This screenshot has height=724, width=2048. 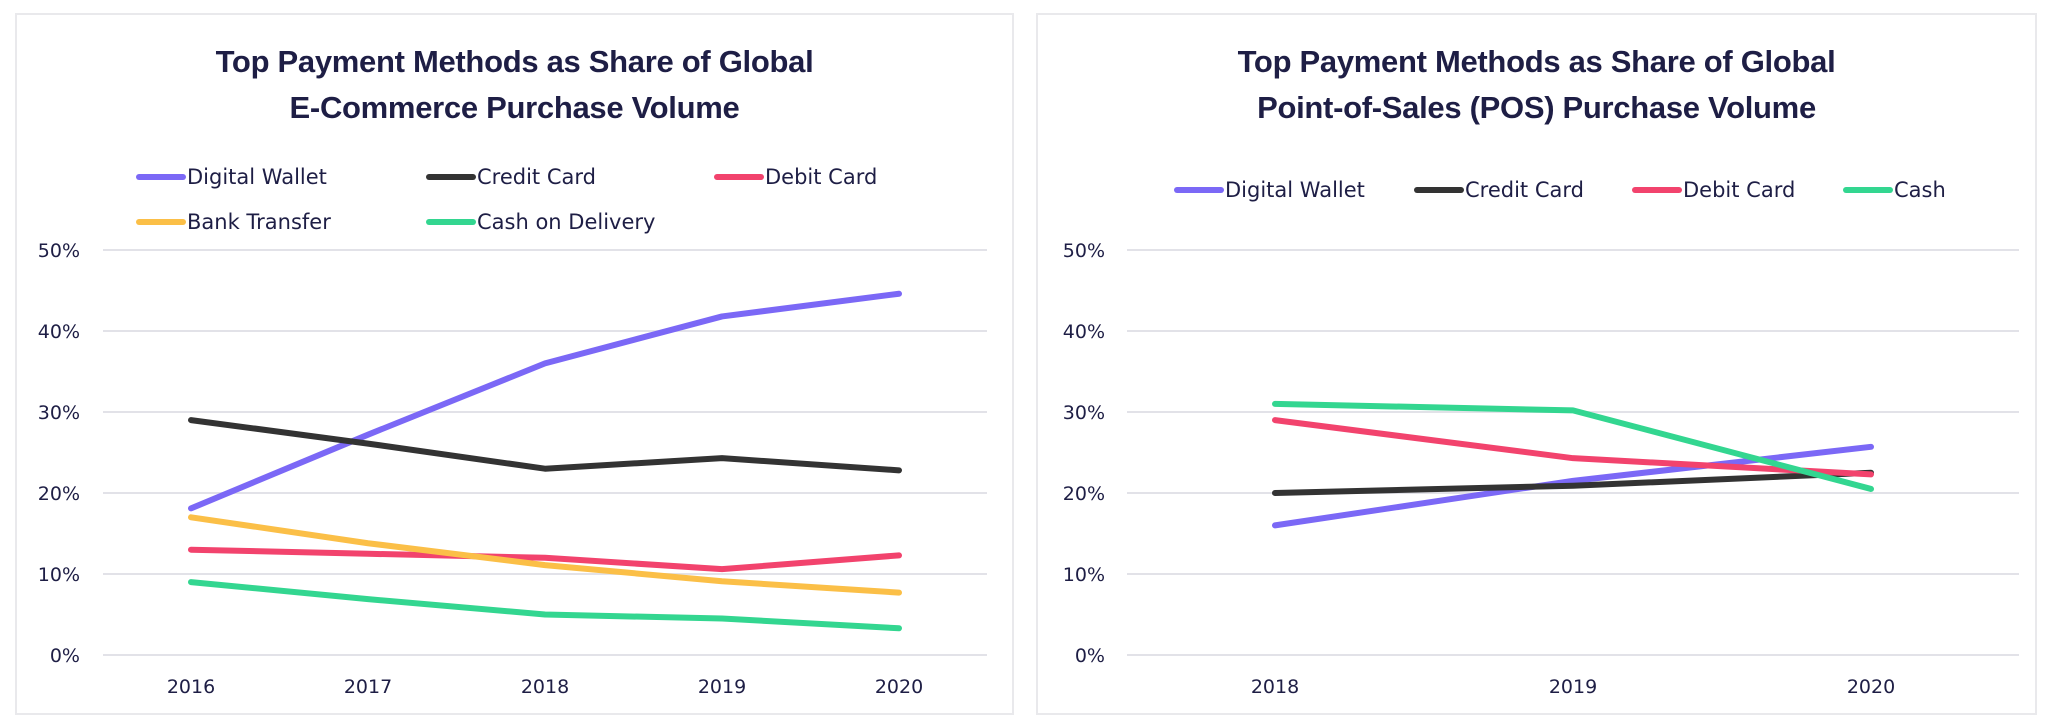 I want to click on pos-series-line-credit-card, so click(x=1573, y=482).